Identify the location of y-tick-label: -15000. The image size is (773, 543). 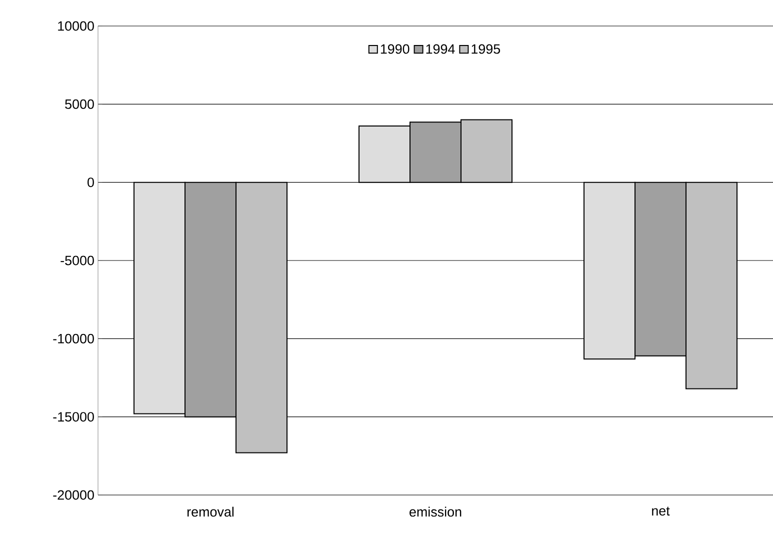
(73, 417).